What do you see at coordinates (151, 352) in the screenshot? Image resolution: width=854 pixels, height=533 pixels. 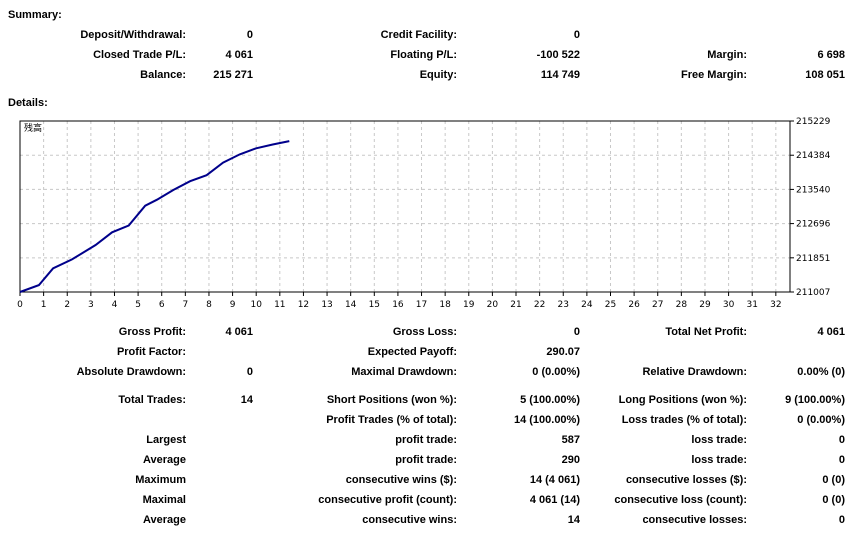 I see `profit-factor-label: Profit Factor:` at bounding box center [151, 352].